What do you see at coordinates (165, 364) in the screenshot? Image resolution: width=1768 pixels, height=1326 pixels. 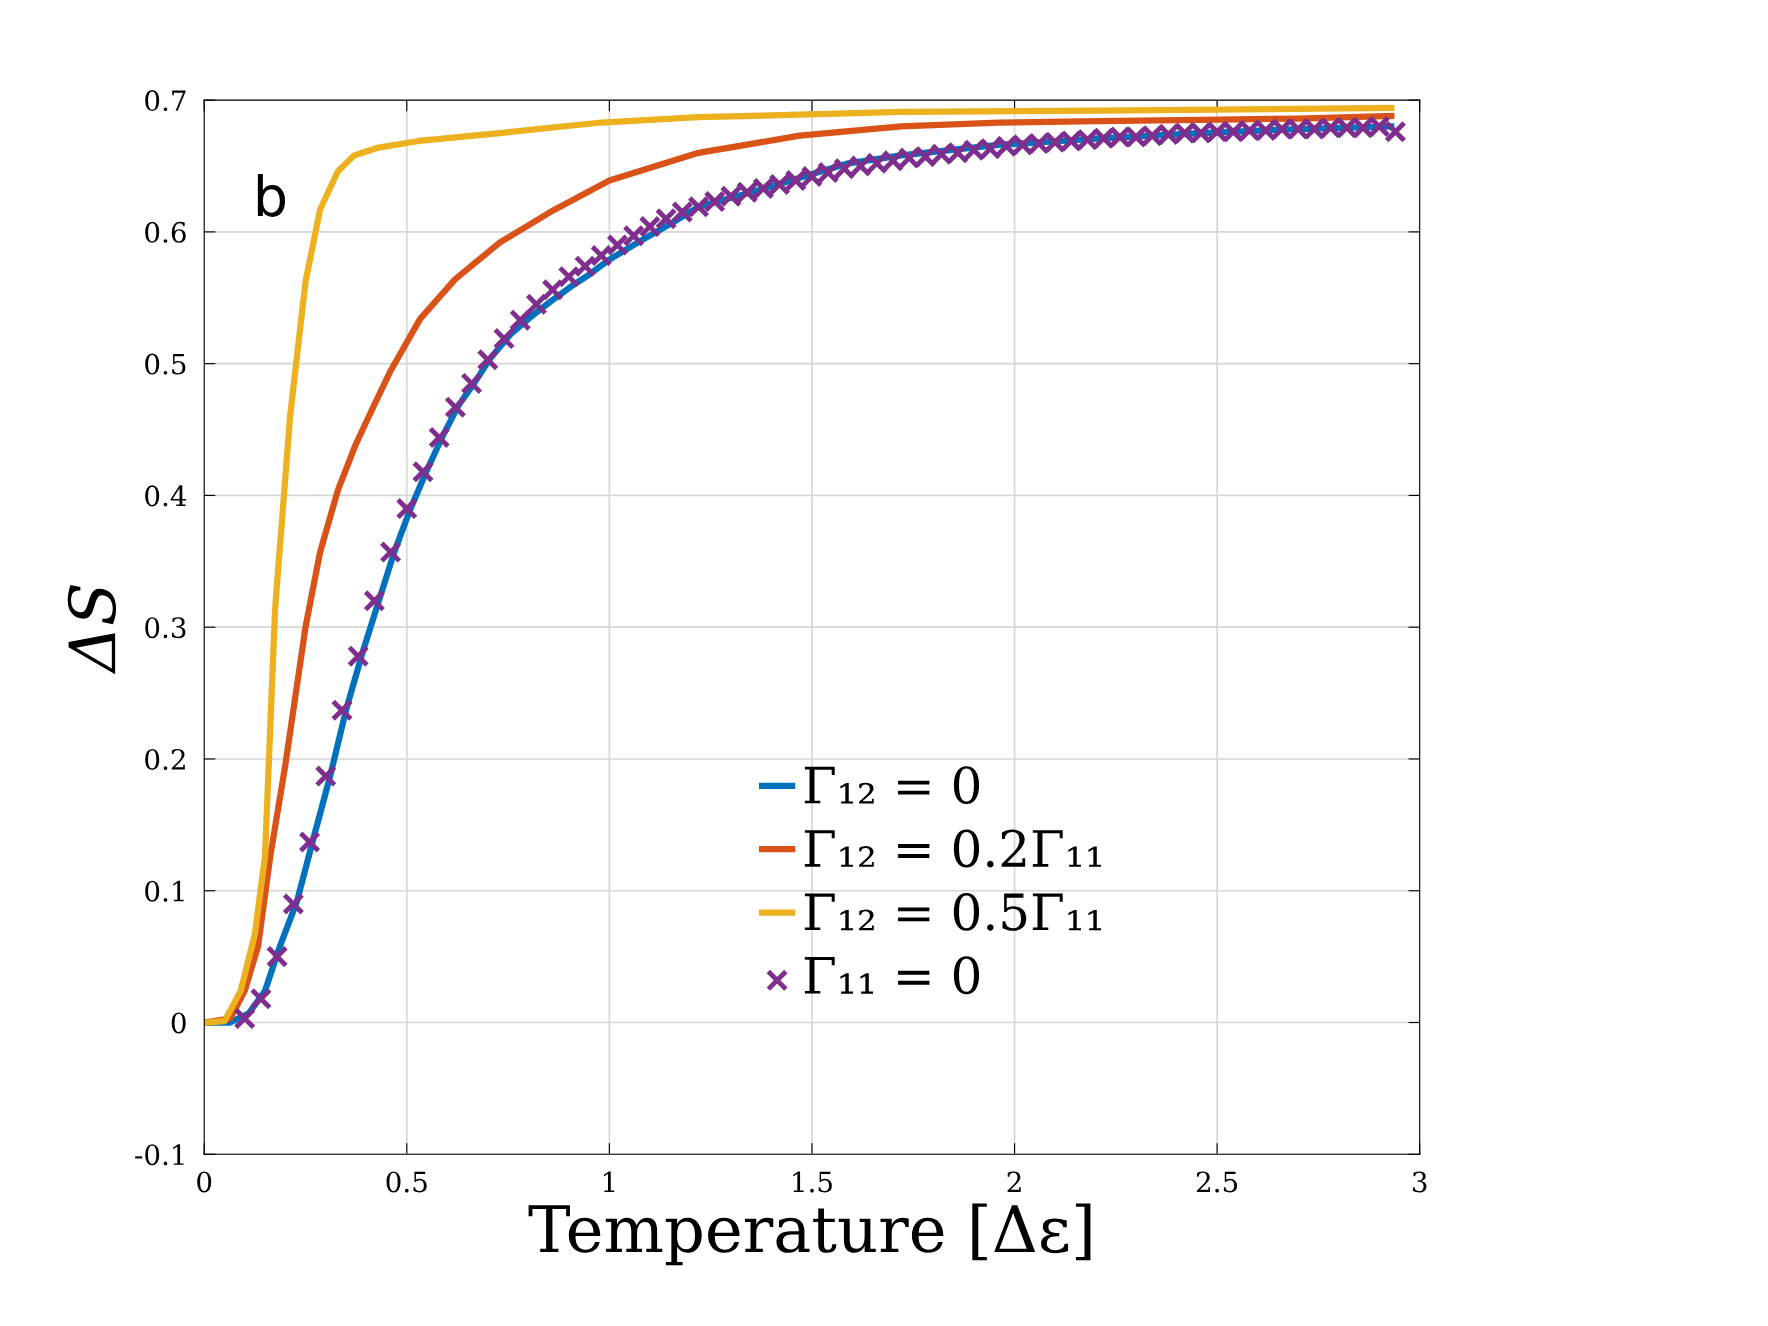 I see `y-tick-label: 0.5` at bounding box center [165, 364].